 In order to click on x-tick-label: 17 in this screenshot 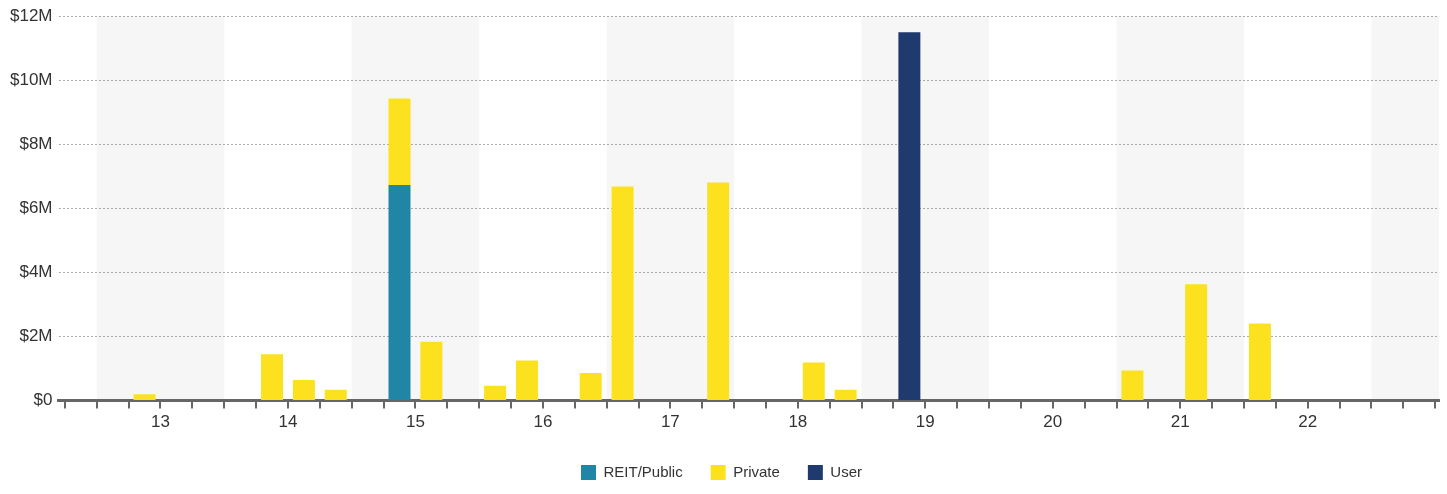, I will do `click(670, 422)`.